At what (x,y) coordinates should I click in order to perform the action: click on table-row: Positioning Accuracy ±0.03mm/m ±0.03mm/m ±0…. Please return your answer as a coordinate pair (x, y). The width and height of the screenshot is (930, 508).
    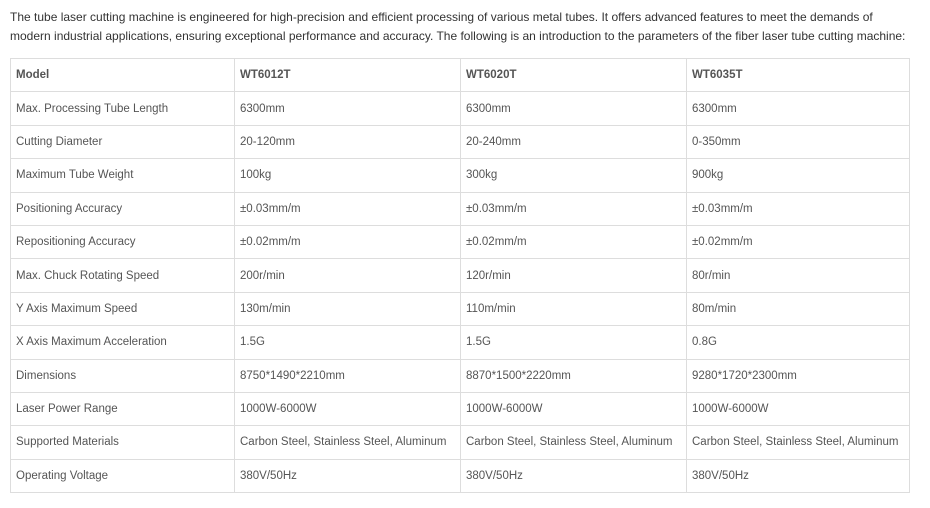
    Looking at the image, I should click on (460, 208).